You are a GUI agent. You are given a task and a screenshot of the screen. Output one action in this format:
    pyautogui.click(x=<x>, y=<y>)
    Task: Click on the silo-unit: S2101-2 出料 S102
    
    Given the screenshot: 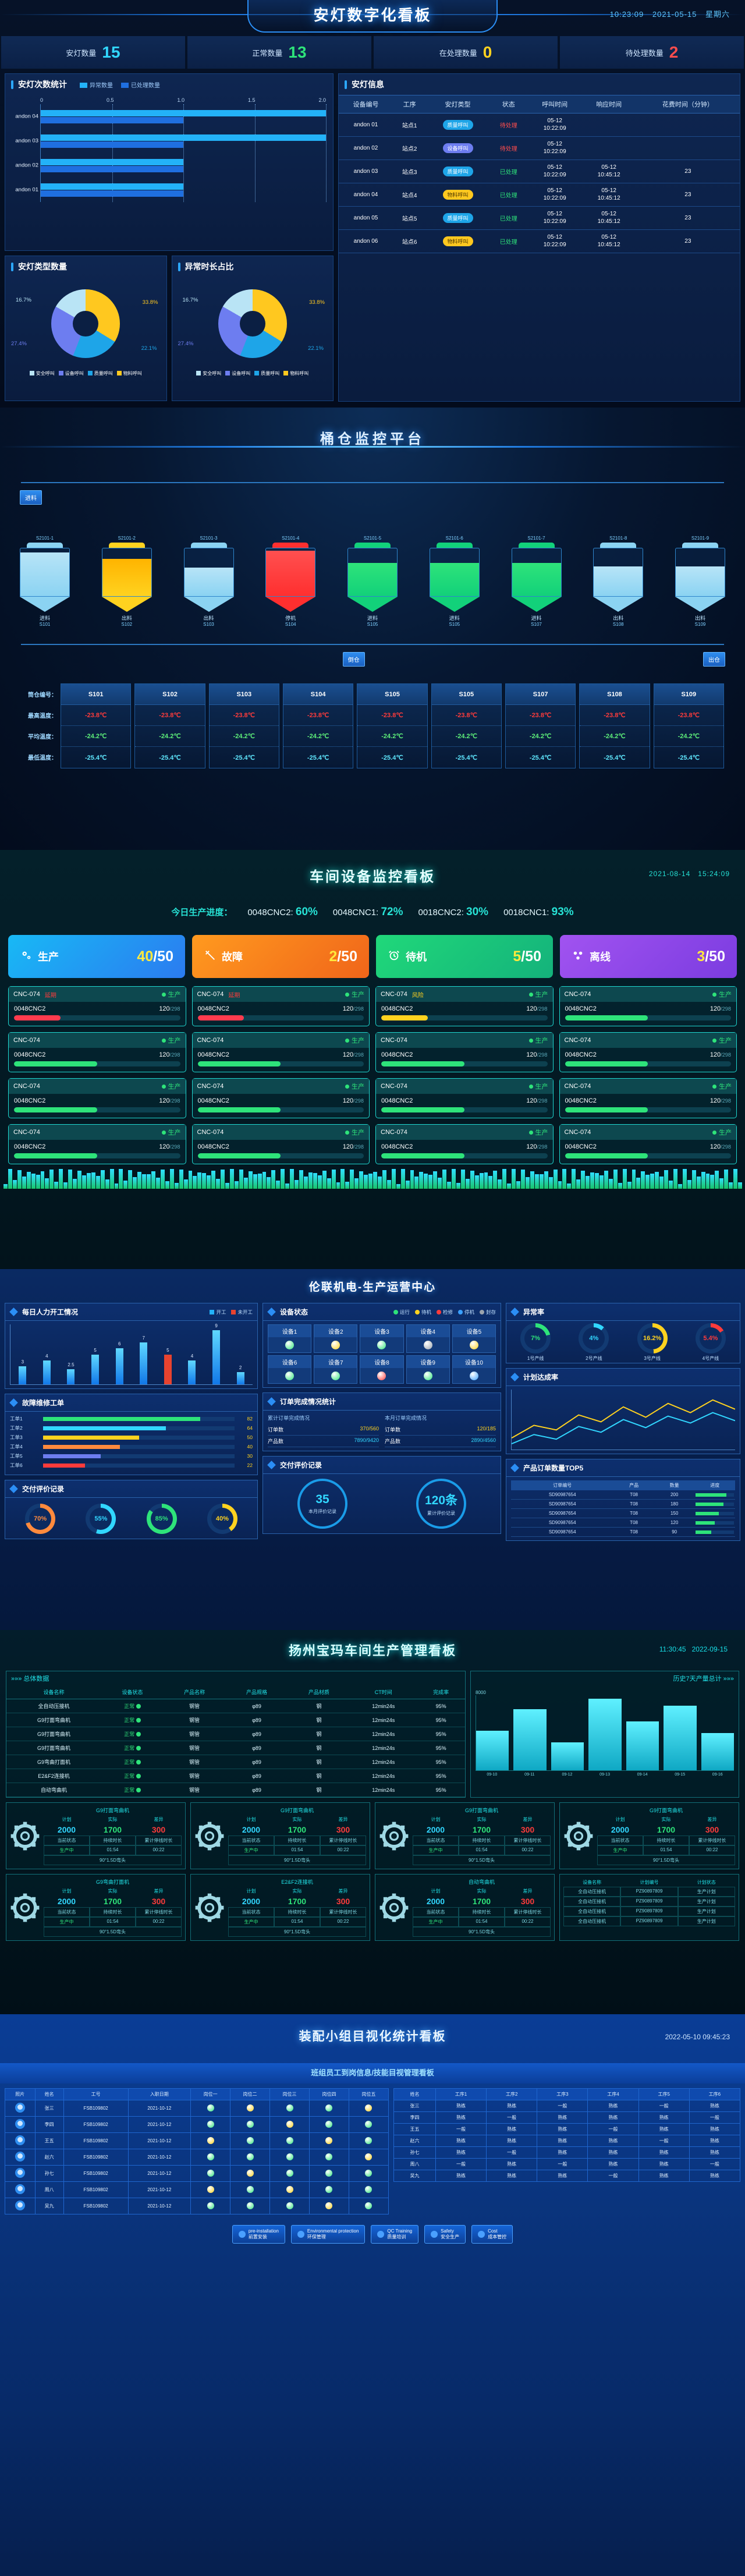 What is the action you would take?
    pyautogui.click(x=126, y=582)
    